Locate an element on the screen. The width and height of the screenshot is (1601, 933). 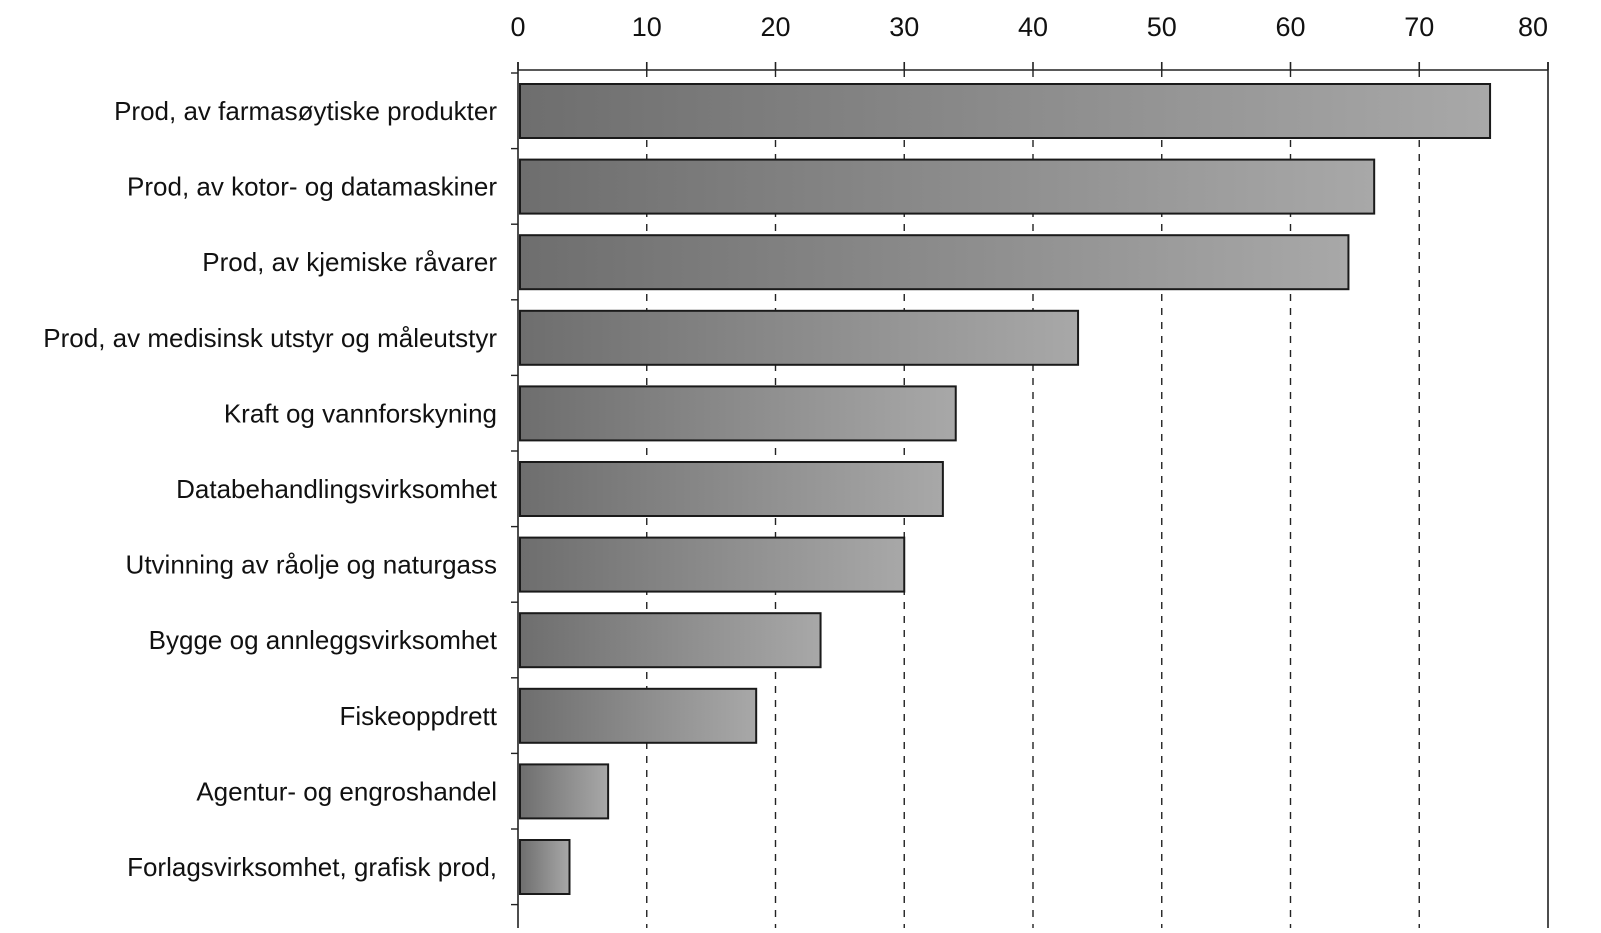
x-tick-label-10: 10 is located at coordinates (647, 27).